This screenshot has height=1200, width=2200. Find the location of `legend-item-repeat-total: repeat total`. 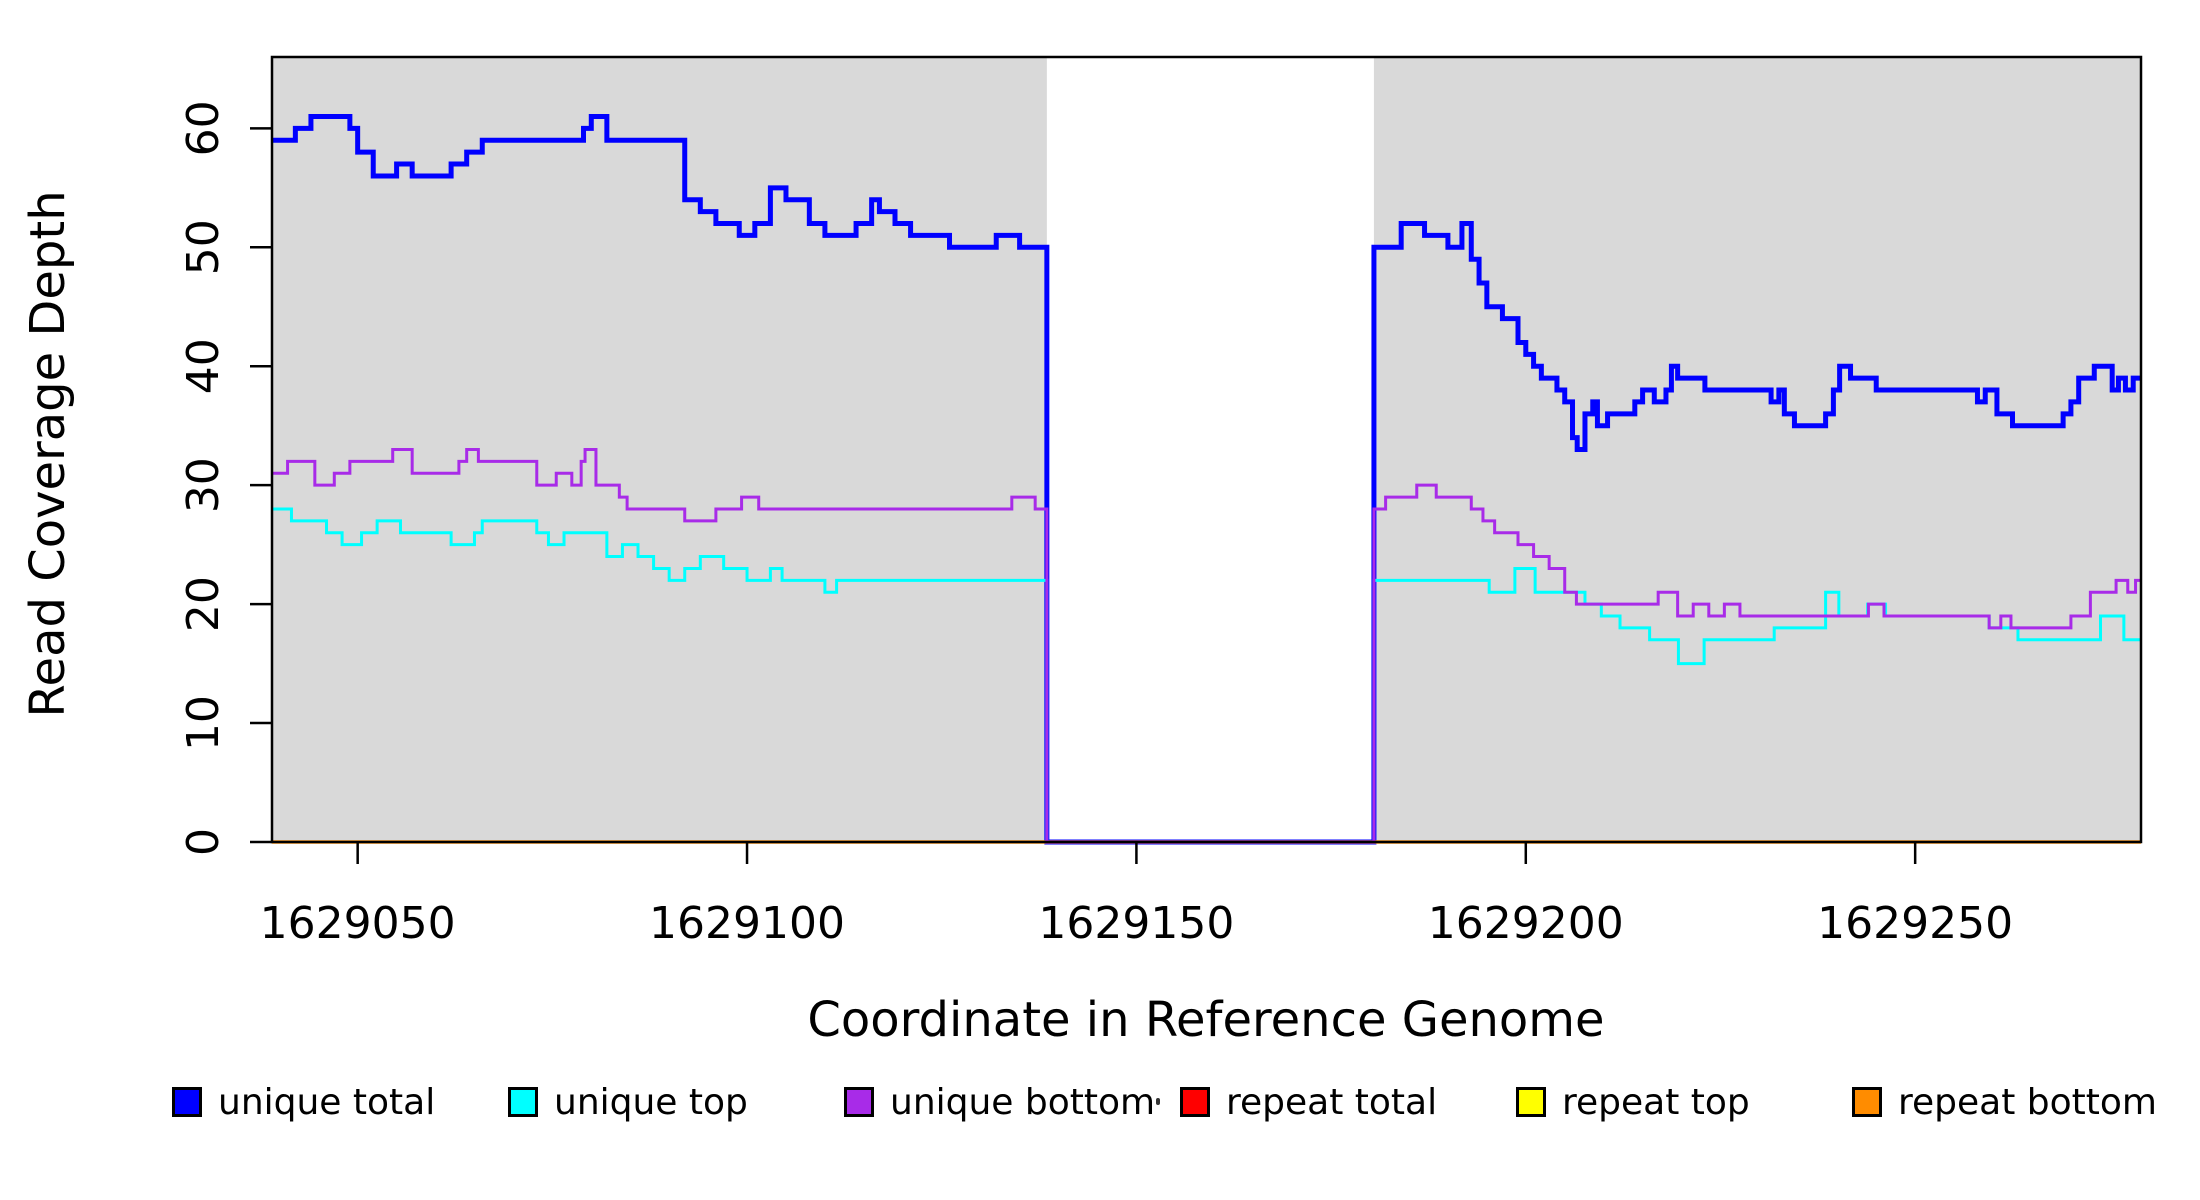

legend-item-repeat-total: repeat total is located at coordinates (1309, 1102).